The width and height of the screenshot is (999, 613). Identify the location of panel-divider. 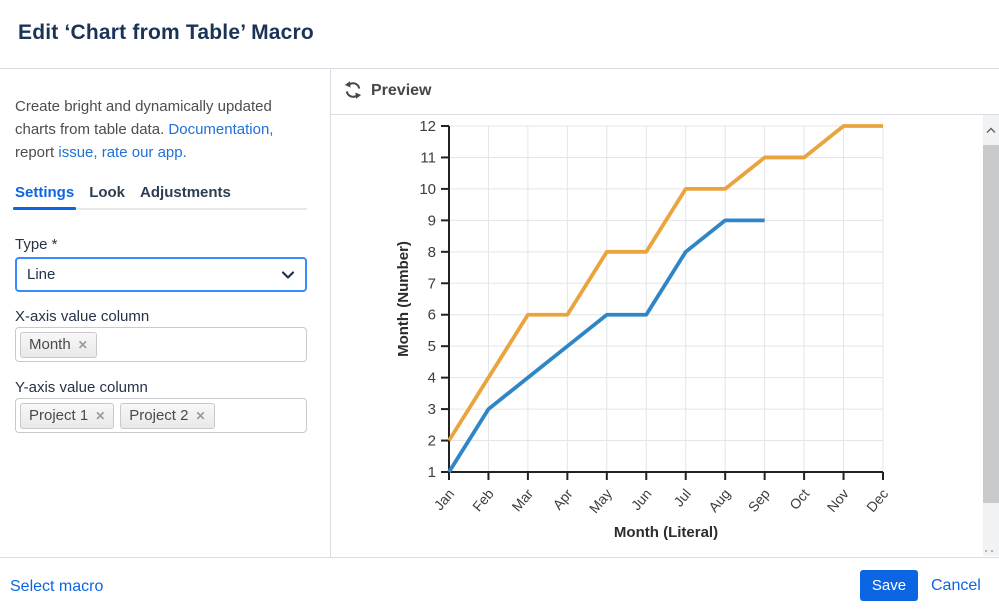
(330, 313).